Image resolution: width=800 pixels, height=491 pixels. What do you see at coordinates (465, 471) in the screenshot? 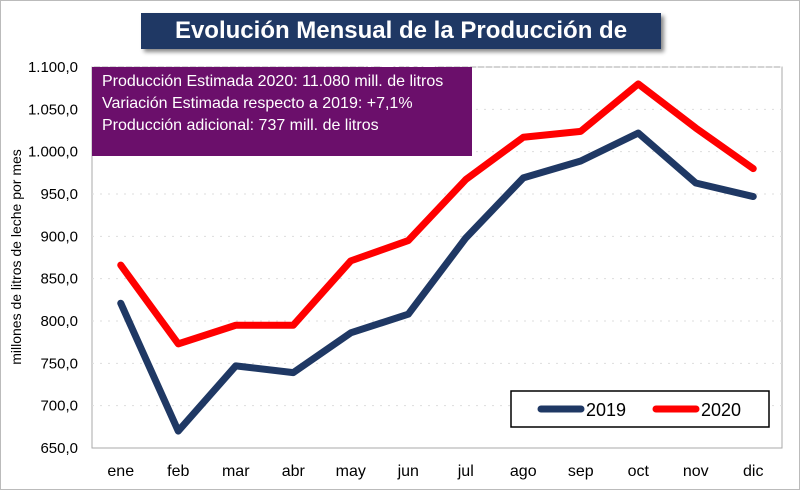
I see `x-tick-label: jul` at bounding box center [465, 471].